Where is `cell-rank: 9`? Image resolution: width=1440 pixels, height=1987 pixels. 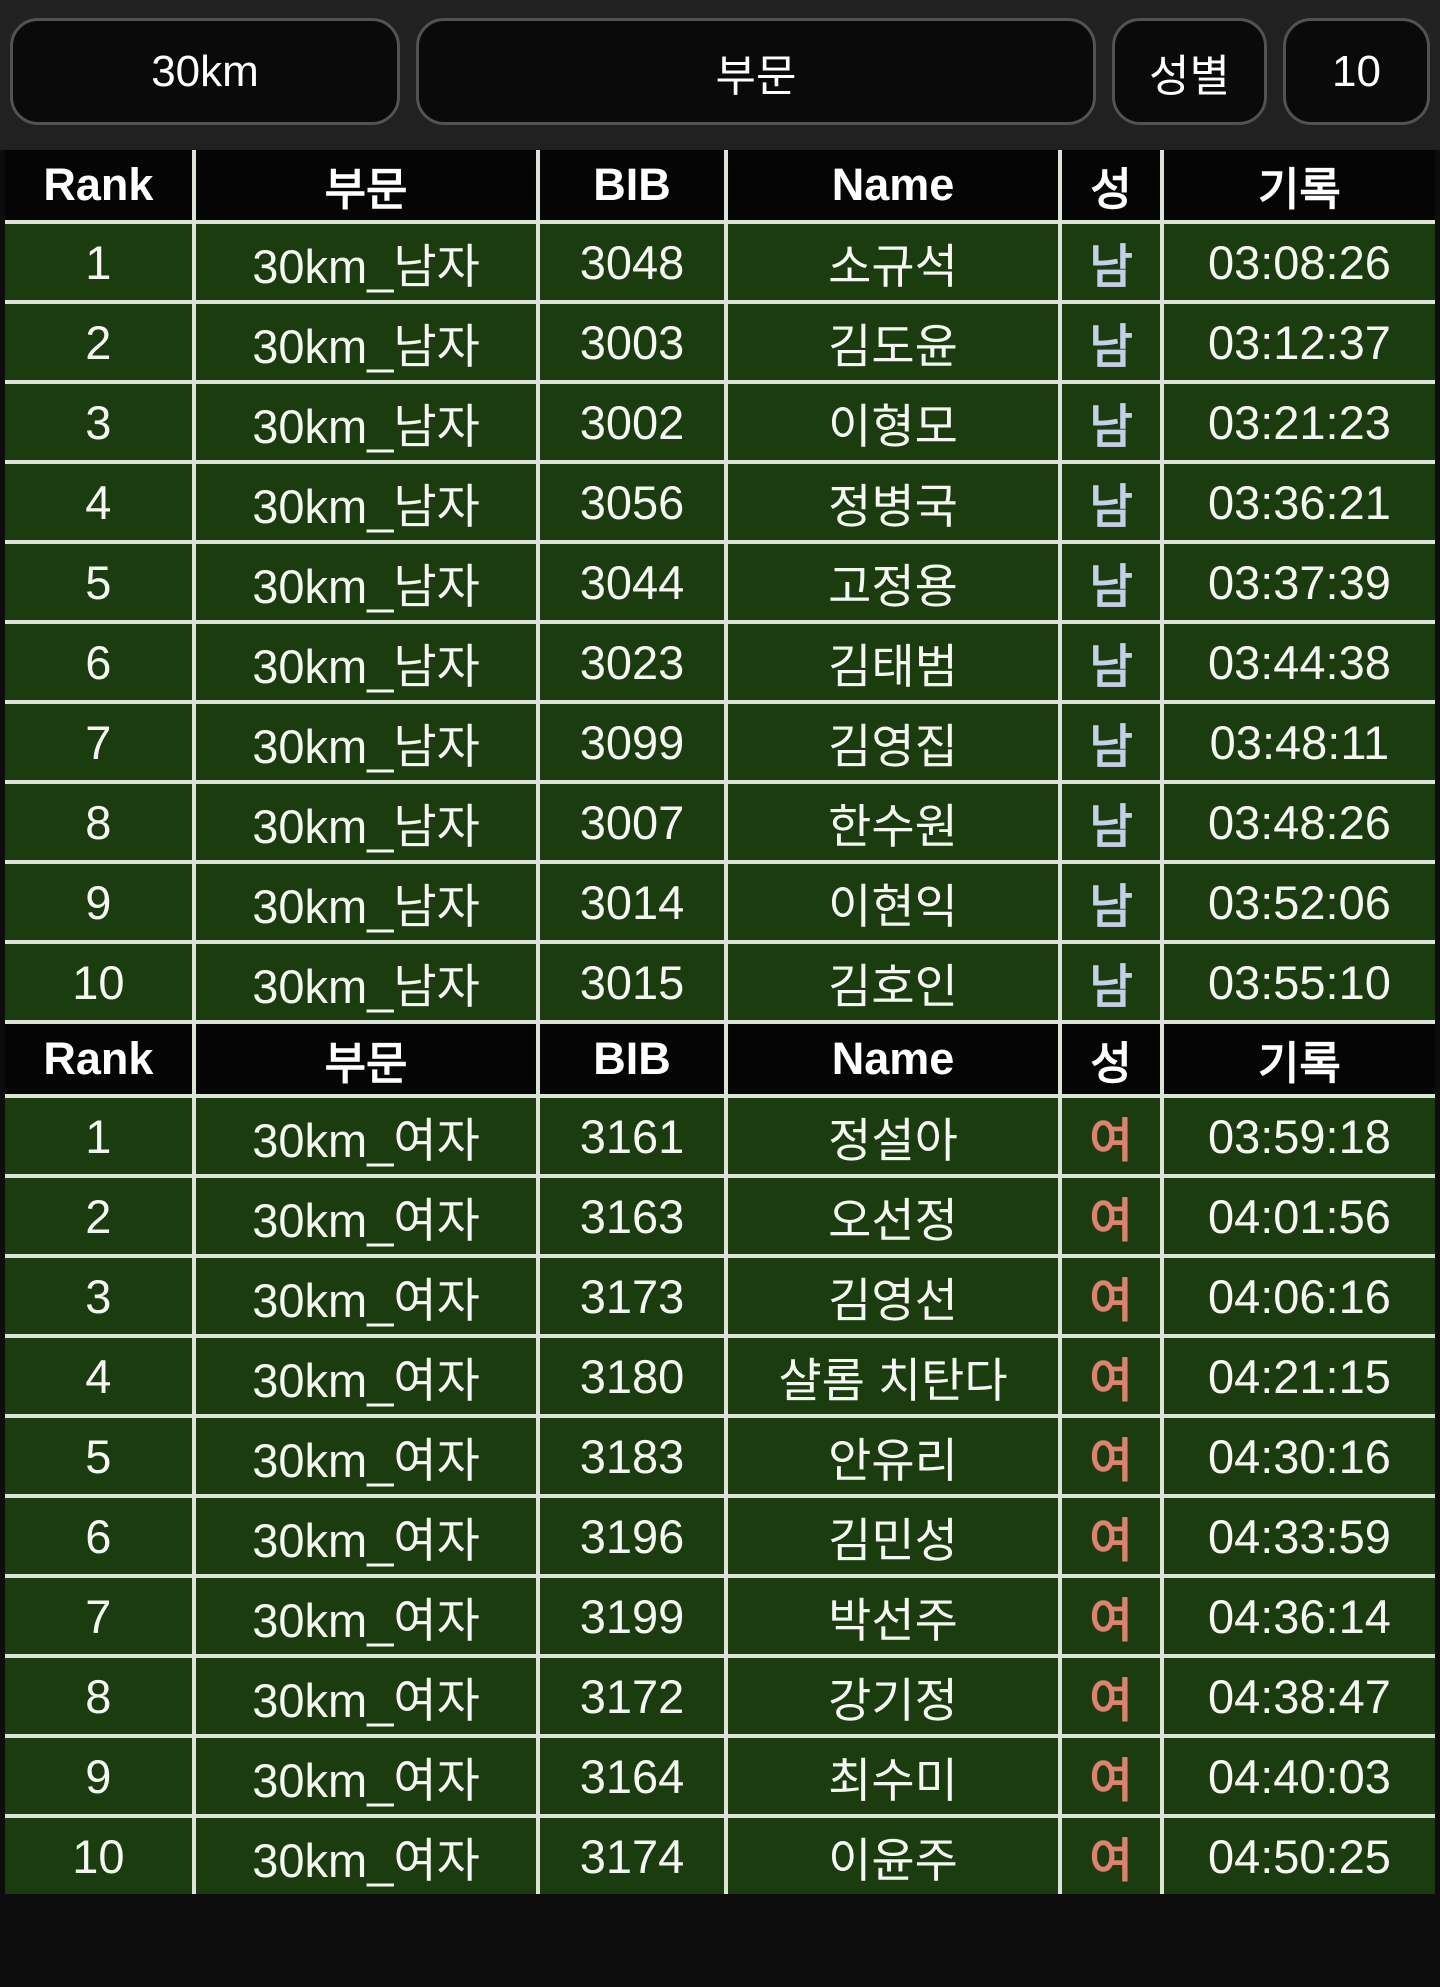 cell-rank: 9 is located at coordinates (99, 902).